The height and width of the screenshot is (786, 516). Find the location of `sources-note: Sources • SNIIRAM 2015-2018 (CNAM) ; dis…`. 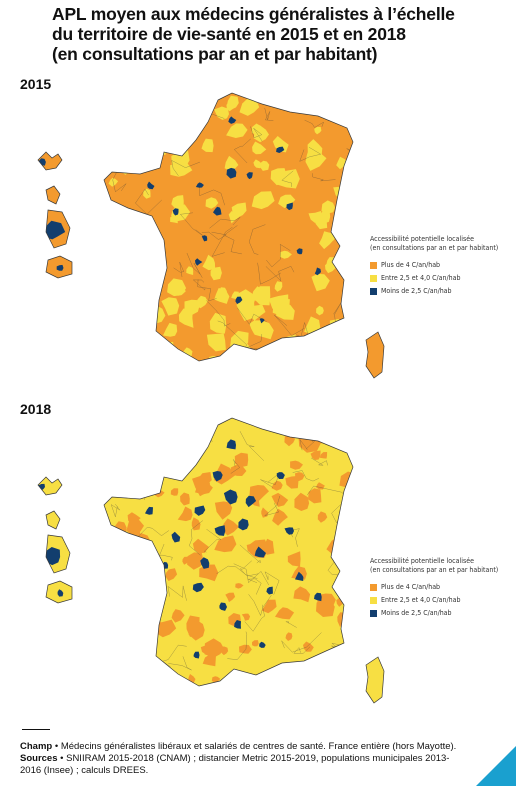

sources-note: Sources • SNIIRAM 2015-2018 (CNAM) ; dis… is located at coordinates (235, 764).